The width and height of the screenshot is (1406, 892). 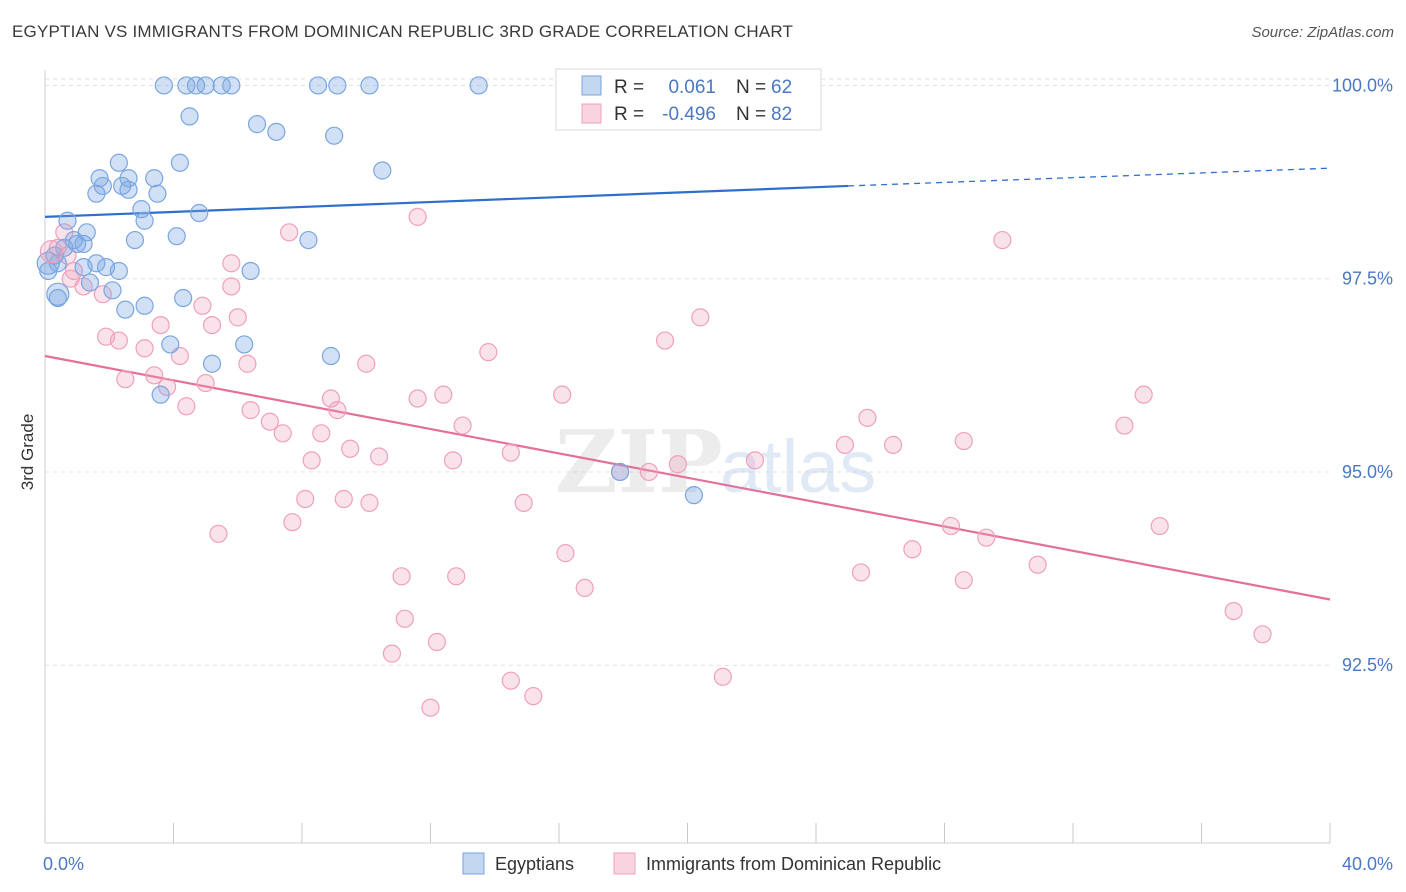 What do you see at coordinates (1089, 177) in the screenshot?
I see `egyptians-trend-extension` at bounding box center [1089, 177].